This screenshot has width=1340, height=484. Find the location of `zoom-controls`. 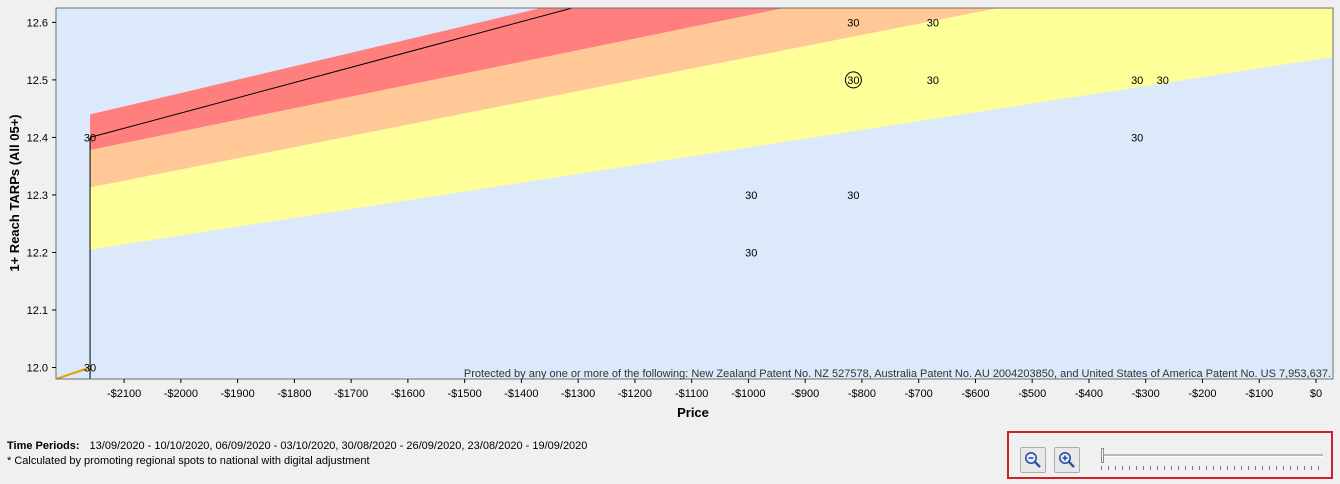

zoom-controls is located at coordinates (1170, 455).